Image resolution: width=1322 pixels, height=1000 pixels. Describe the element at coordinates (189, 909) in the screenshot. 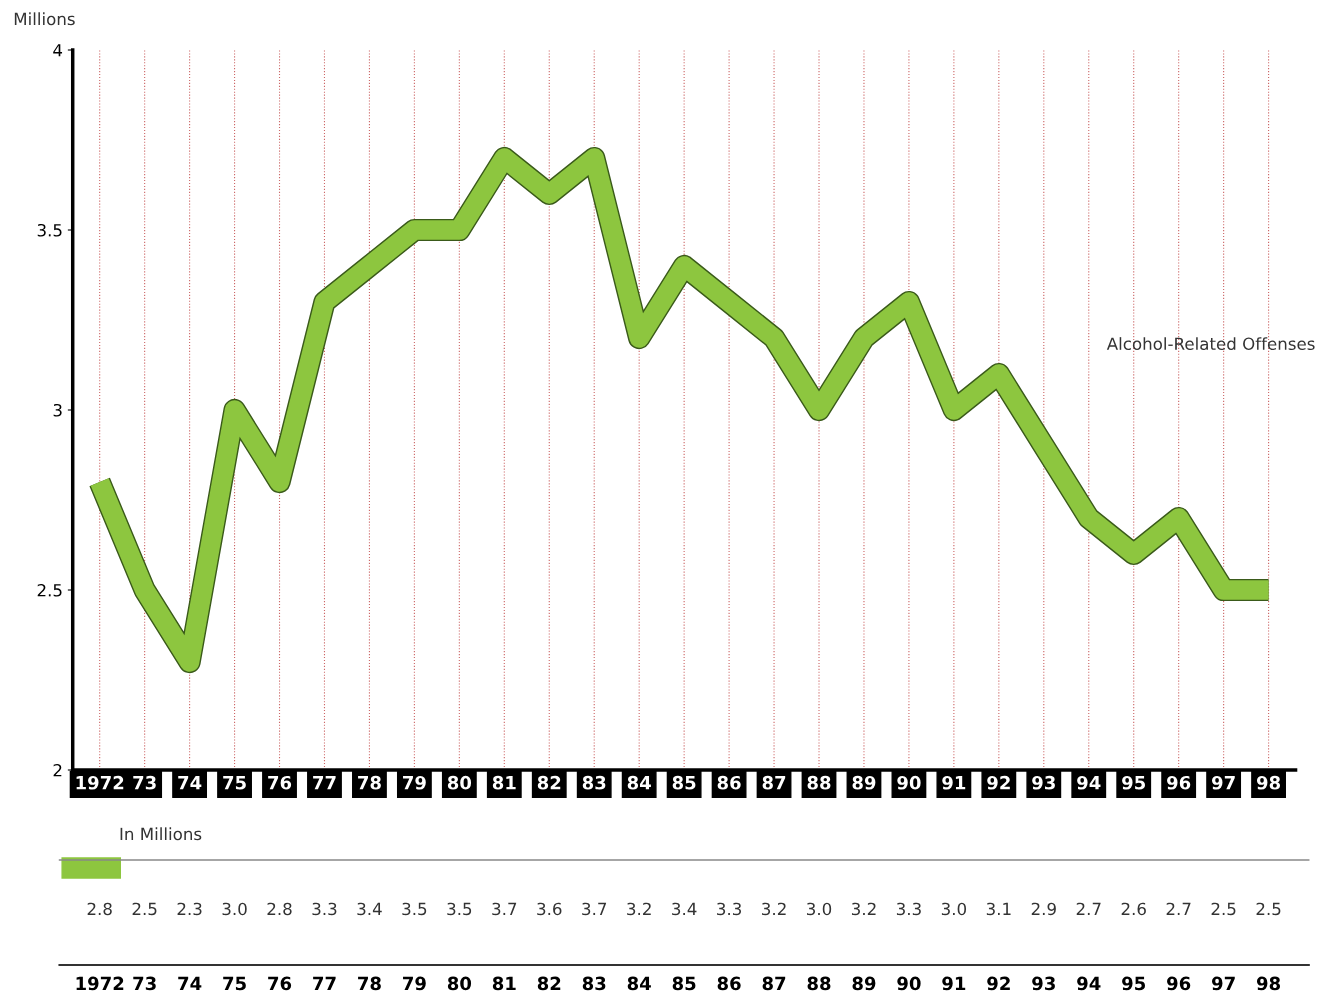

I see `data-label: 2.3` at that location.